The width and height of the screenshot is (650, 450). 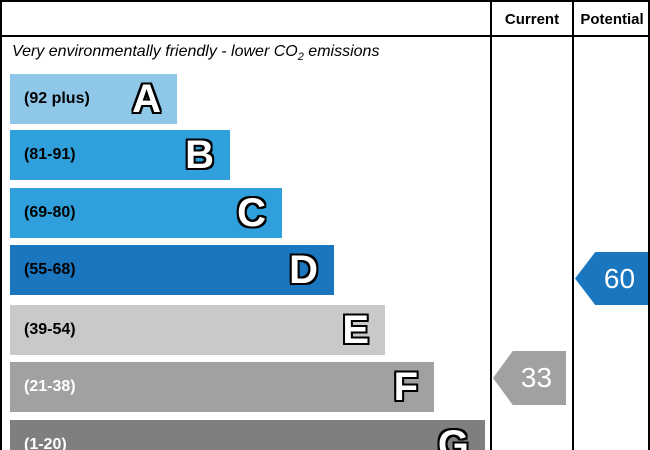 What do you see at coordinates (573, 226) in the screenshot?
I see `column-divider-right` at bounding box center [573, 226].